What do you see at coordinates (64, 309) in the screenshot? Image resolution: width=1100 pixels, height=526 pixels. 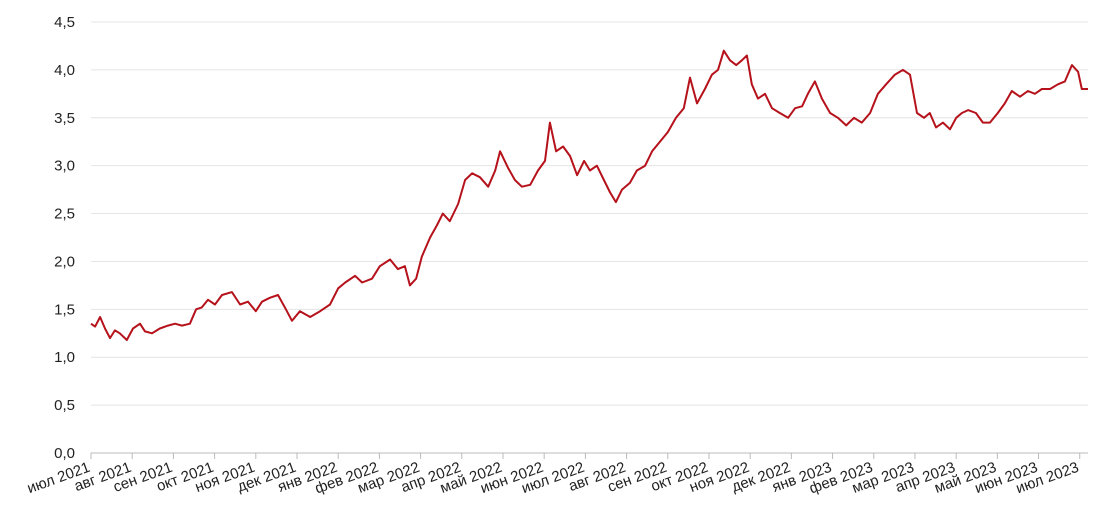 I see `y-tick-label: 1,5` at bounding box center [64, 309].